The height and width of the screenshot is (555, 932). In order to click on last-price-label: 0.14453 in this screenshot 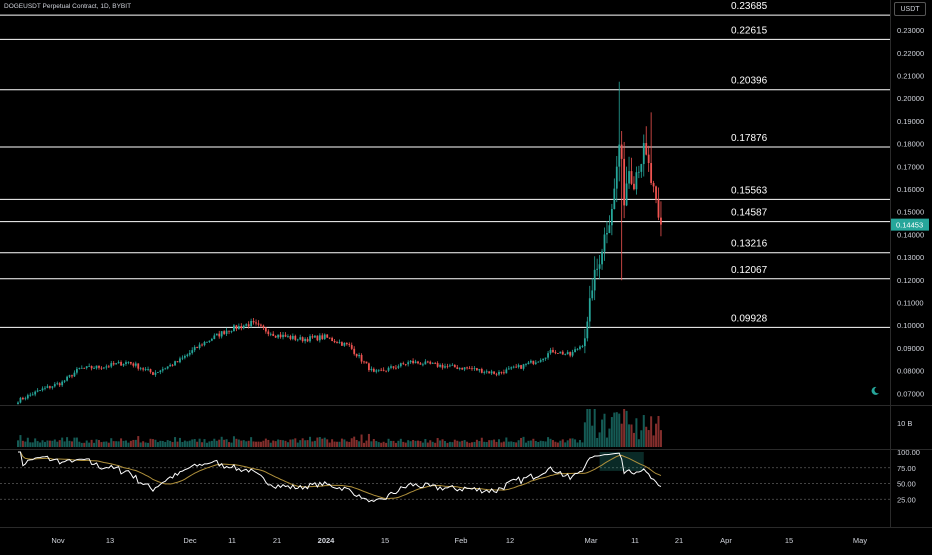, I will do `click(909, 225)`.